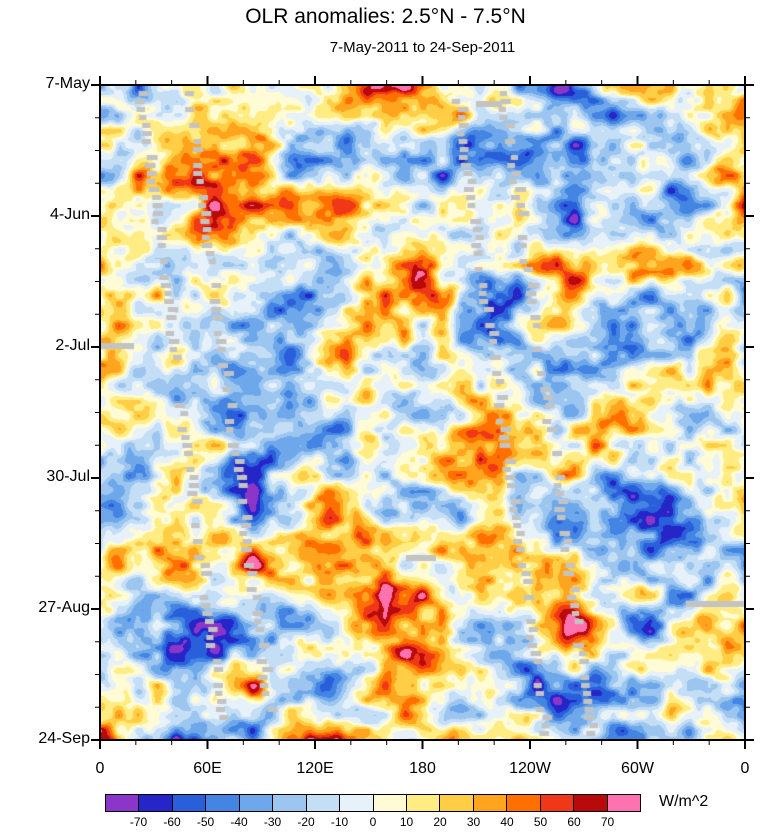  I want to click on colorbar-tick-label: -40, so click(239, 822).